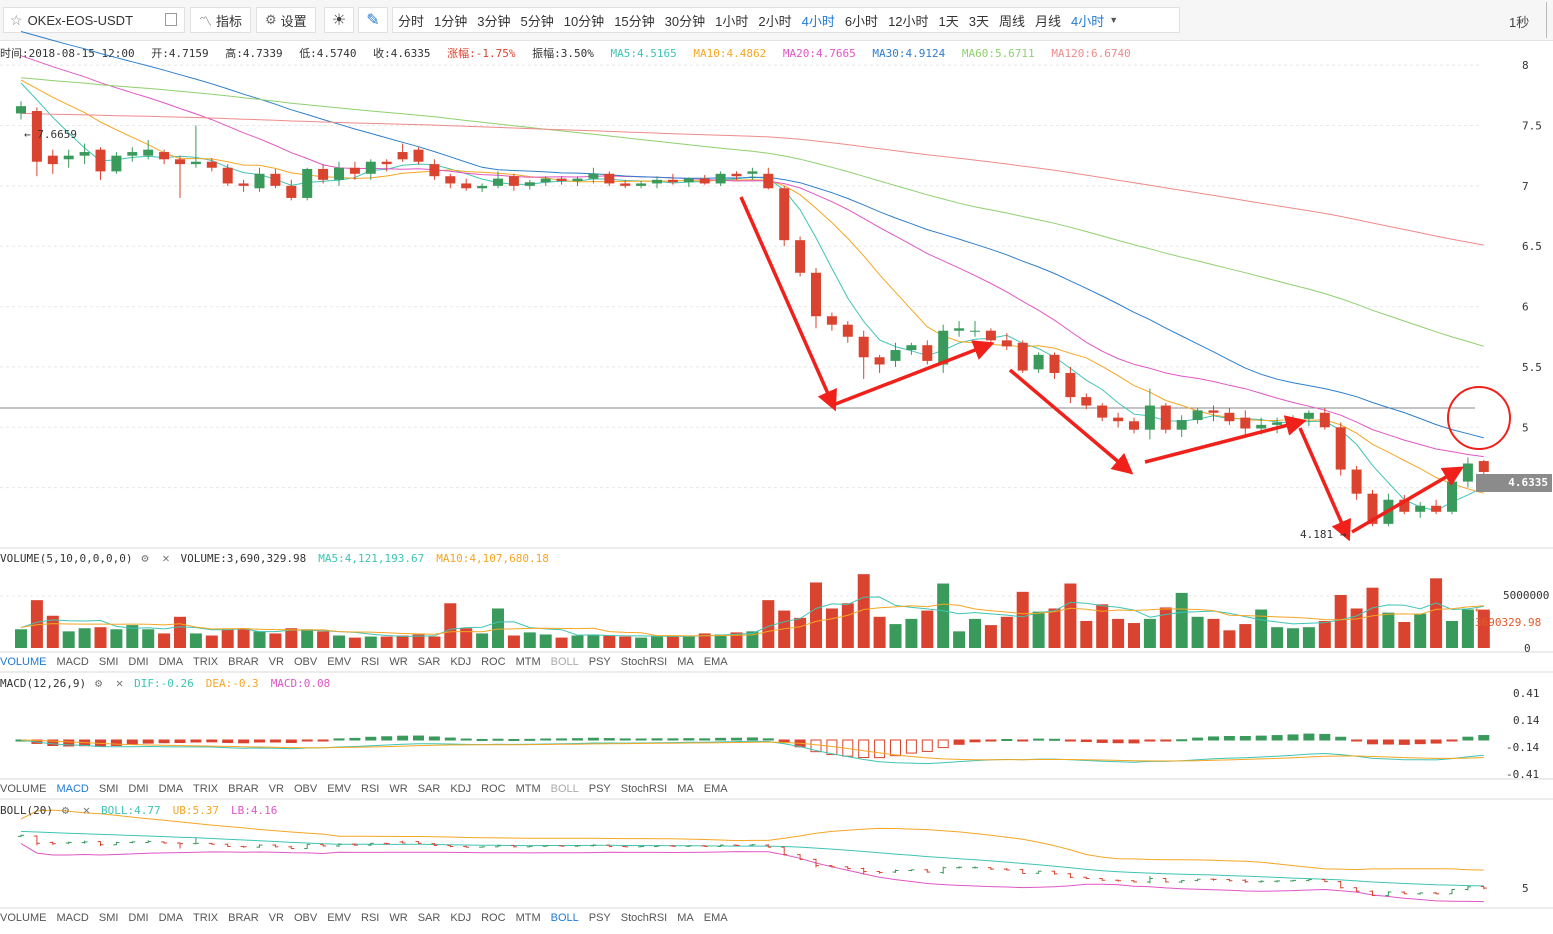 This screenshot has height=934, width=1553. Describe the element at coordinates (1048, 21) in the screenshot. I see `period-15: 月线` at that location.